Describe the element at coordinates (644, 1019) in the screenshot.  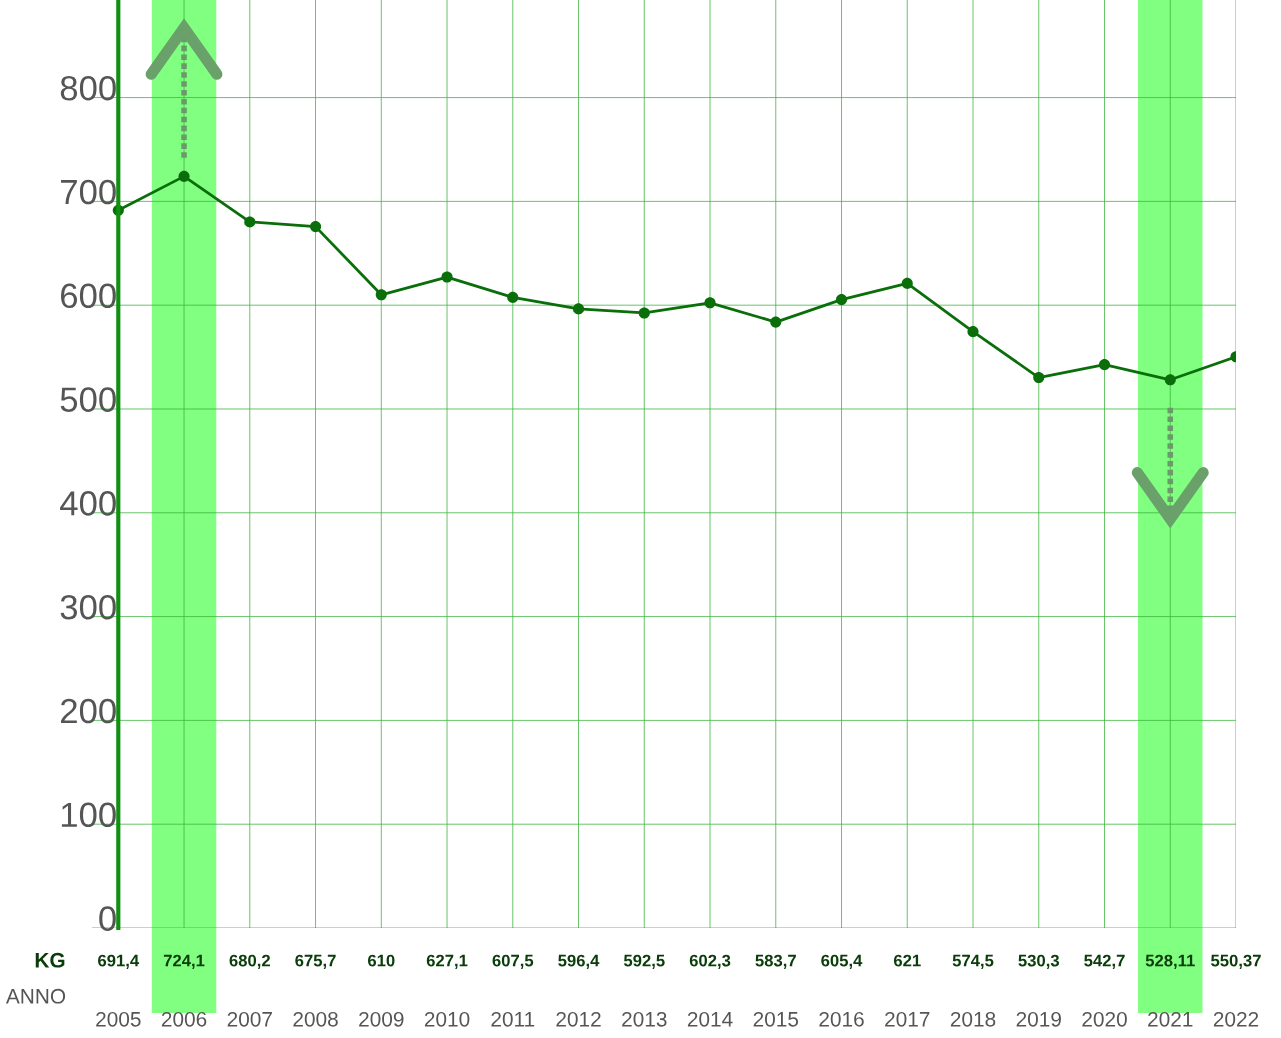
I see `x-tick-label: 2013` at that location.